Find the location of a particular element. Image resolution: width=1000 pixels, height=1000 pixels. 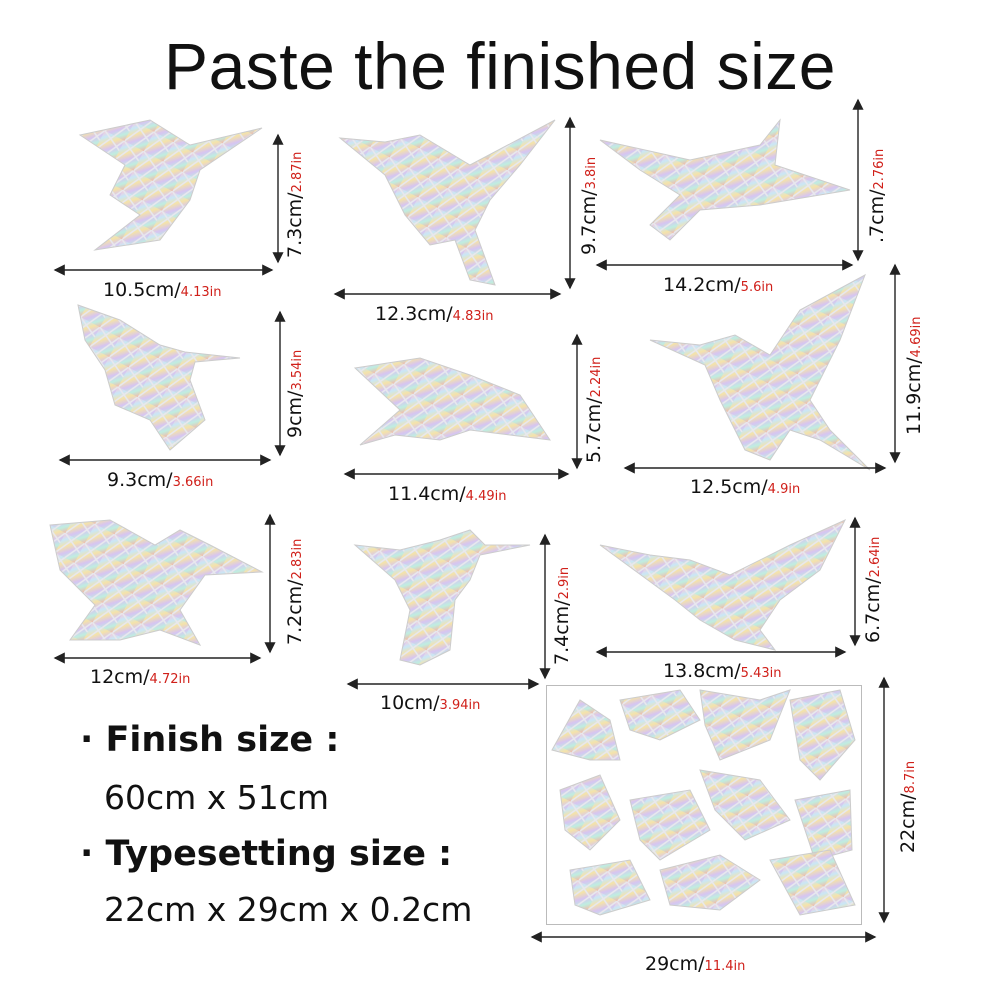

width-label-2: 12.3cm/4.83in is located at coordinates (434, 314).